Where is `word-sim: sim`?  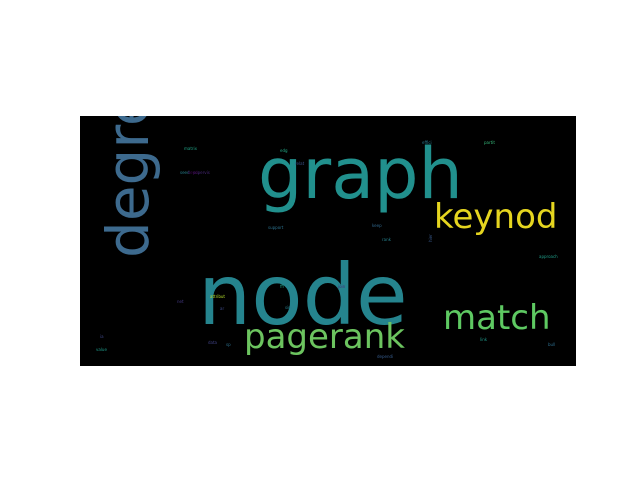
word-sim: sim is located at coordinates (288, 307).